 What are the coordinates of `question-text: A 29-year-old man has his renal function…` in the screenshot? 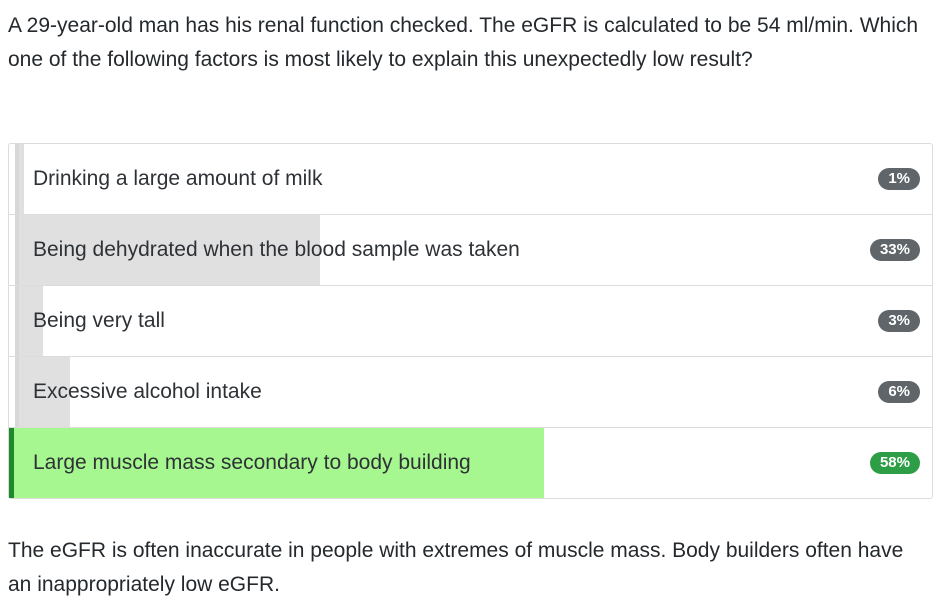 It's located at (463, 42).